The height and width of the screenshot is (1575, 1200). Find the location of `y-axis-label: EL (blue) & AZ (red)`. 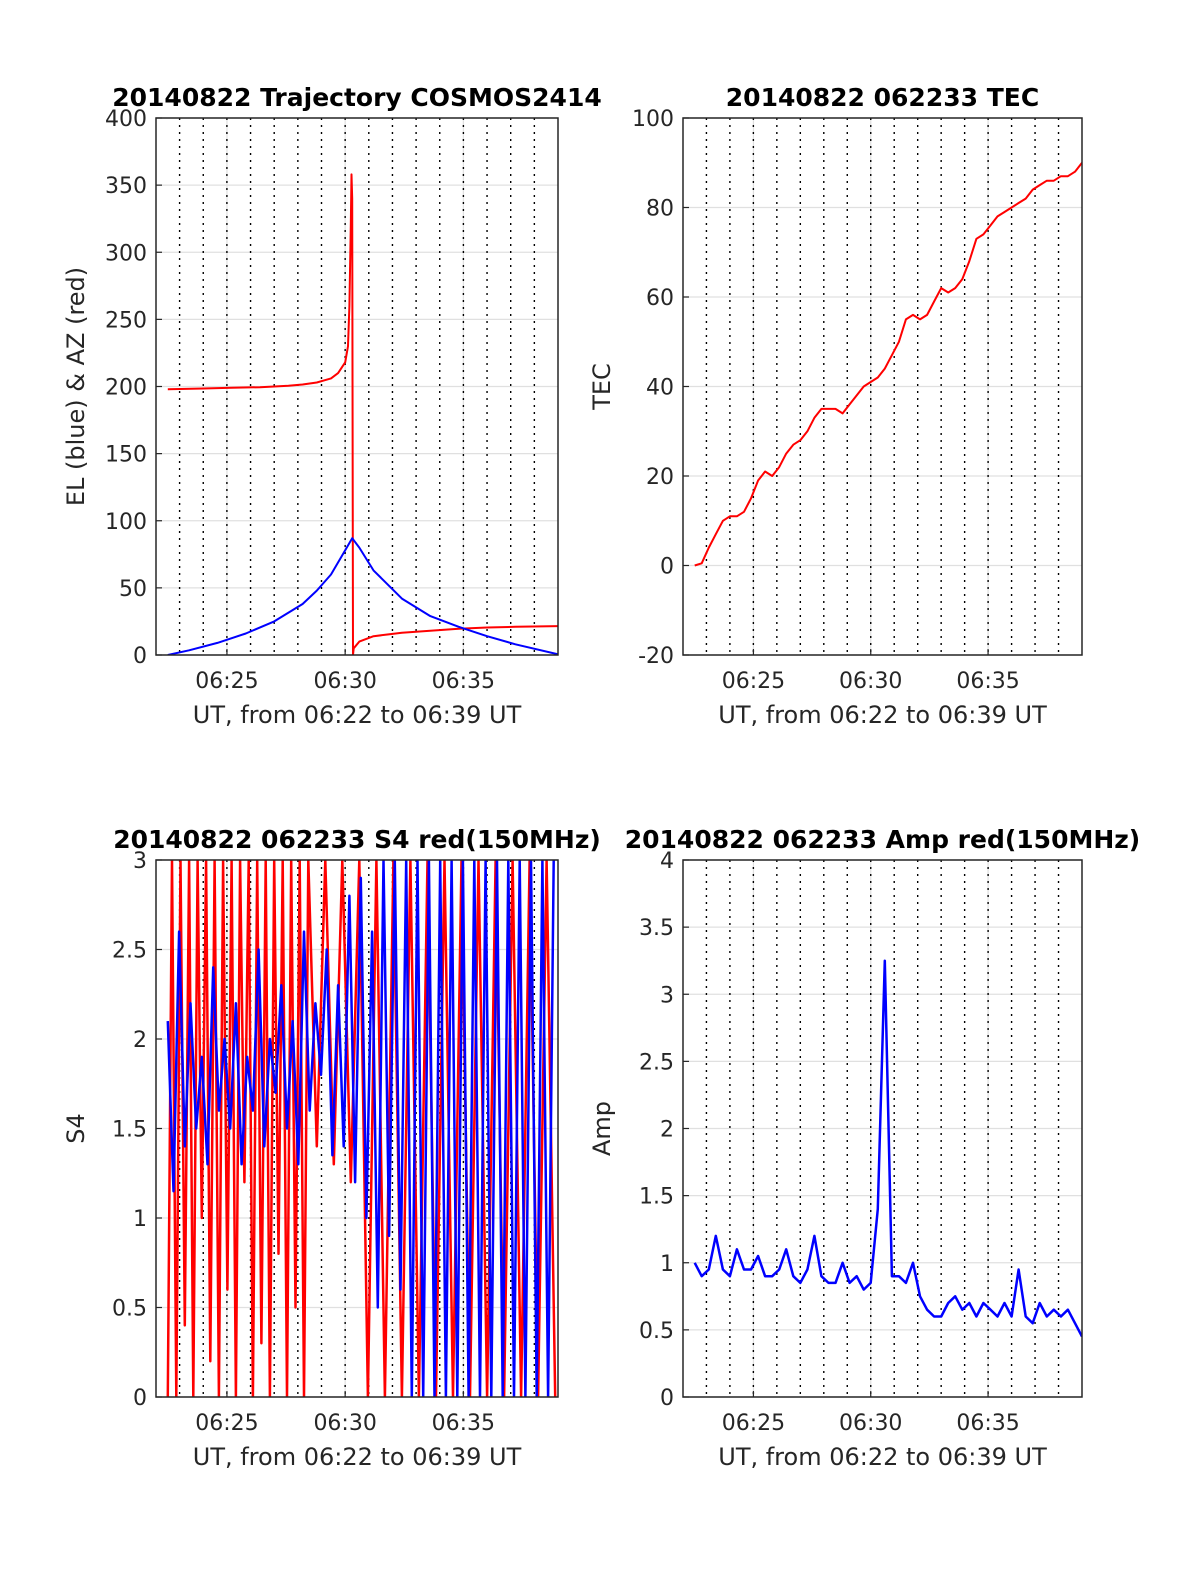

y-axis-label: EL (blue) & AZ (red) is located at coordinates (76, 386).